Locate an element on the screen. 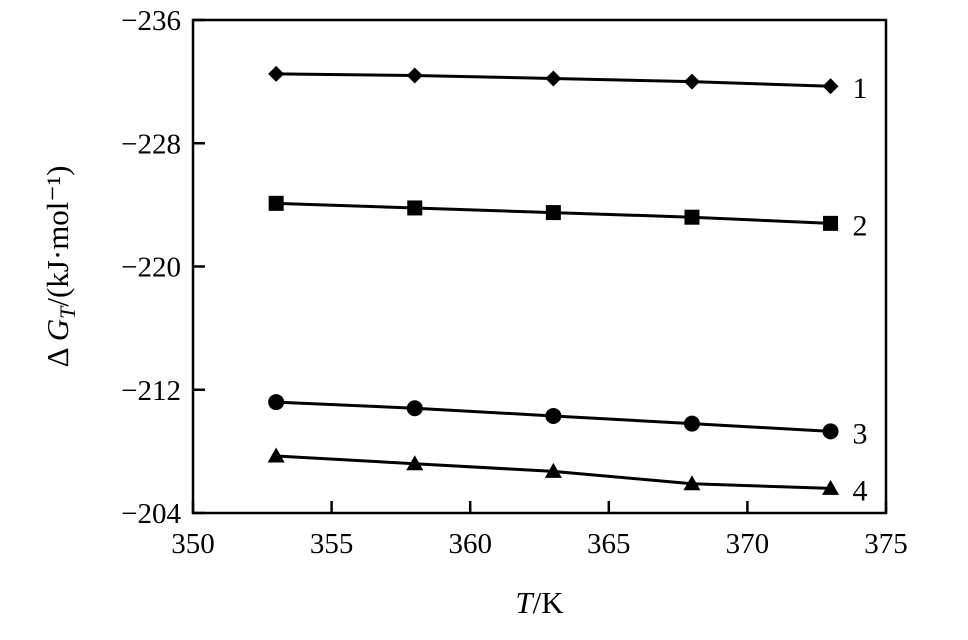 The height and width of the screenshot is (640, 968). series-3: 3 is located at coordinates (568, 422).